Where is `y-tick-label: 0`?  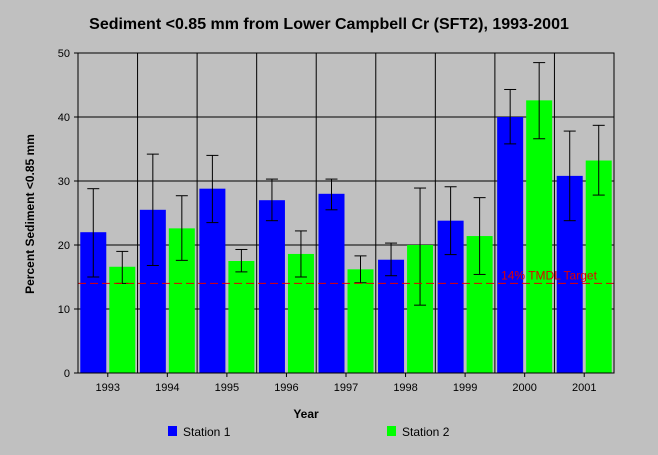 y-tick-label: 0 is located at coordinates (67, 374).